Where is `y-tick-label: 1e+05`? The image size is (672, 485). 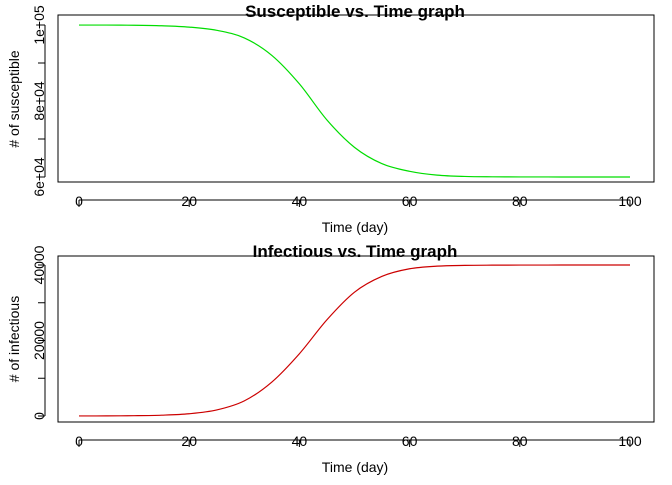 y-tick-label: 1e+05 is located at coordinates (39, 25).